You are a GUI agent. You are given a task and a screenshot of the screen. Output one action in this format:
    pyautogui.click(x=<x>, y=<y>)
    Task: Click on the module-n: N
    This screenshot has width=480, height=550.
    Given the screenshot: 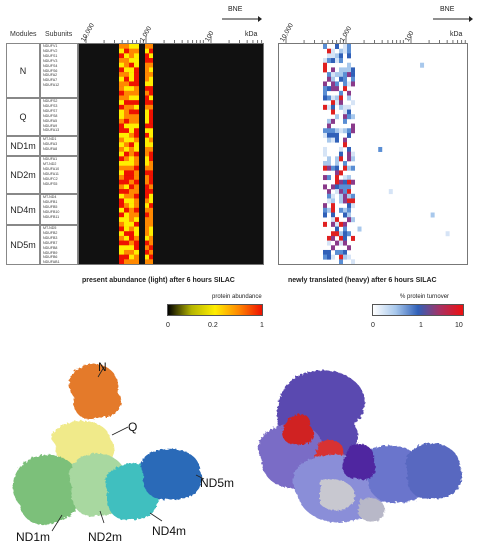 What is the action you would take?
    pyautogui.click(x=23, y=70)
    